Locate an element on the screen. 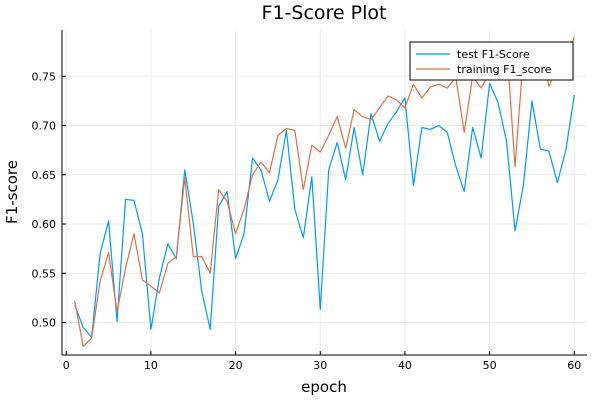 The image size is (600, 400). x-tick-label: 30 is located at coordinates (320, 365).